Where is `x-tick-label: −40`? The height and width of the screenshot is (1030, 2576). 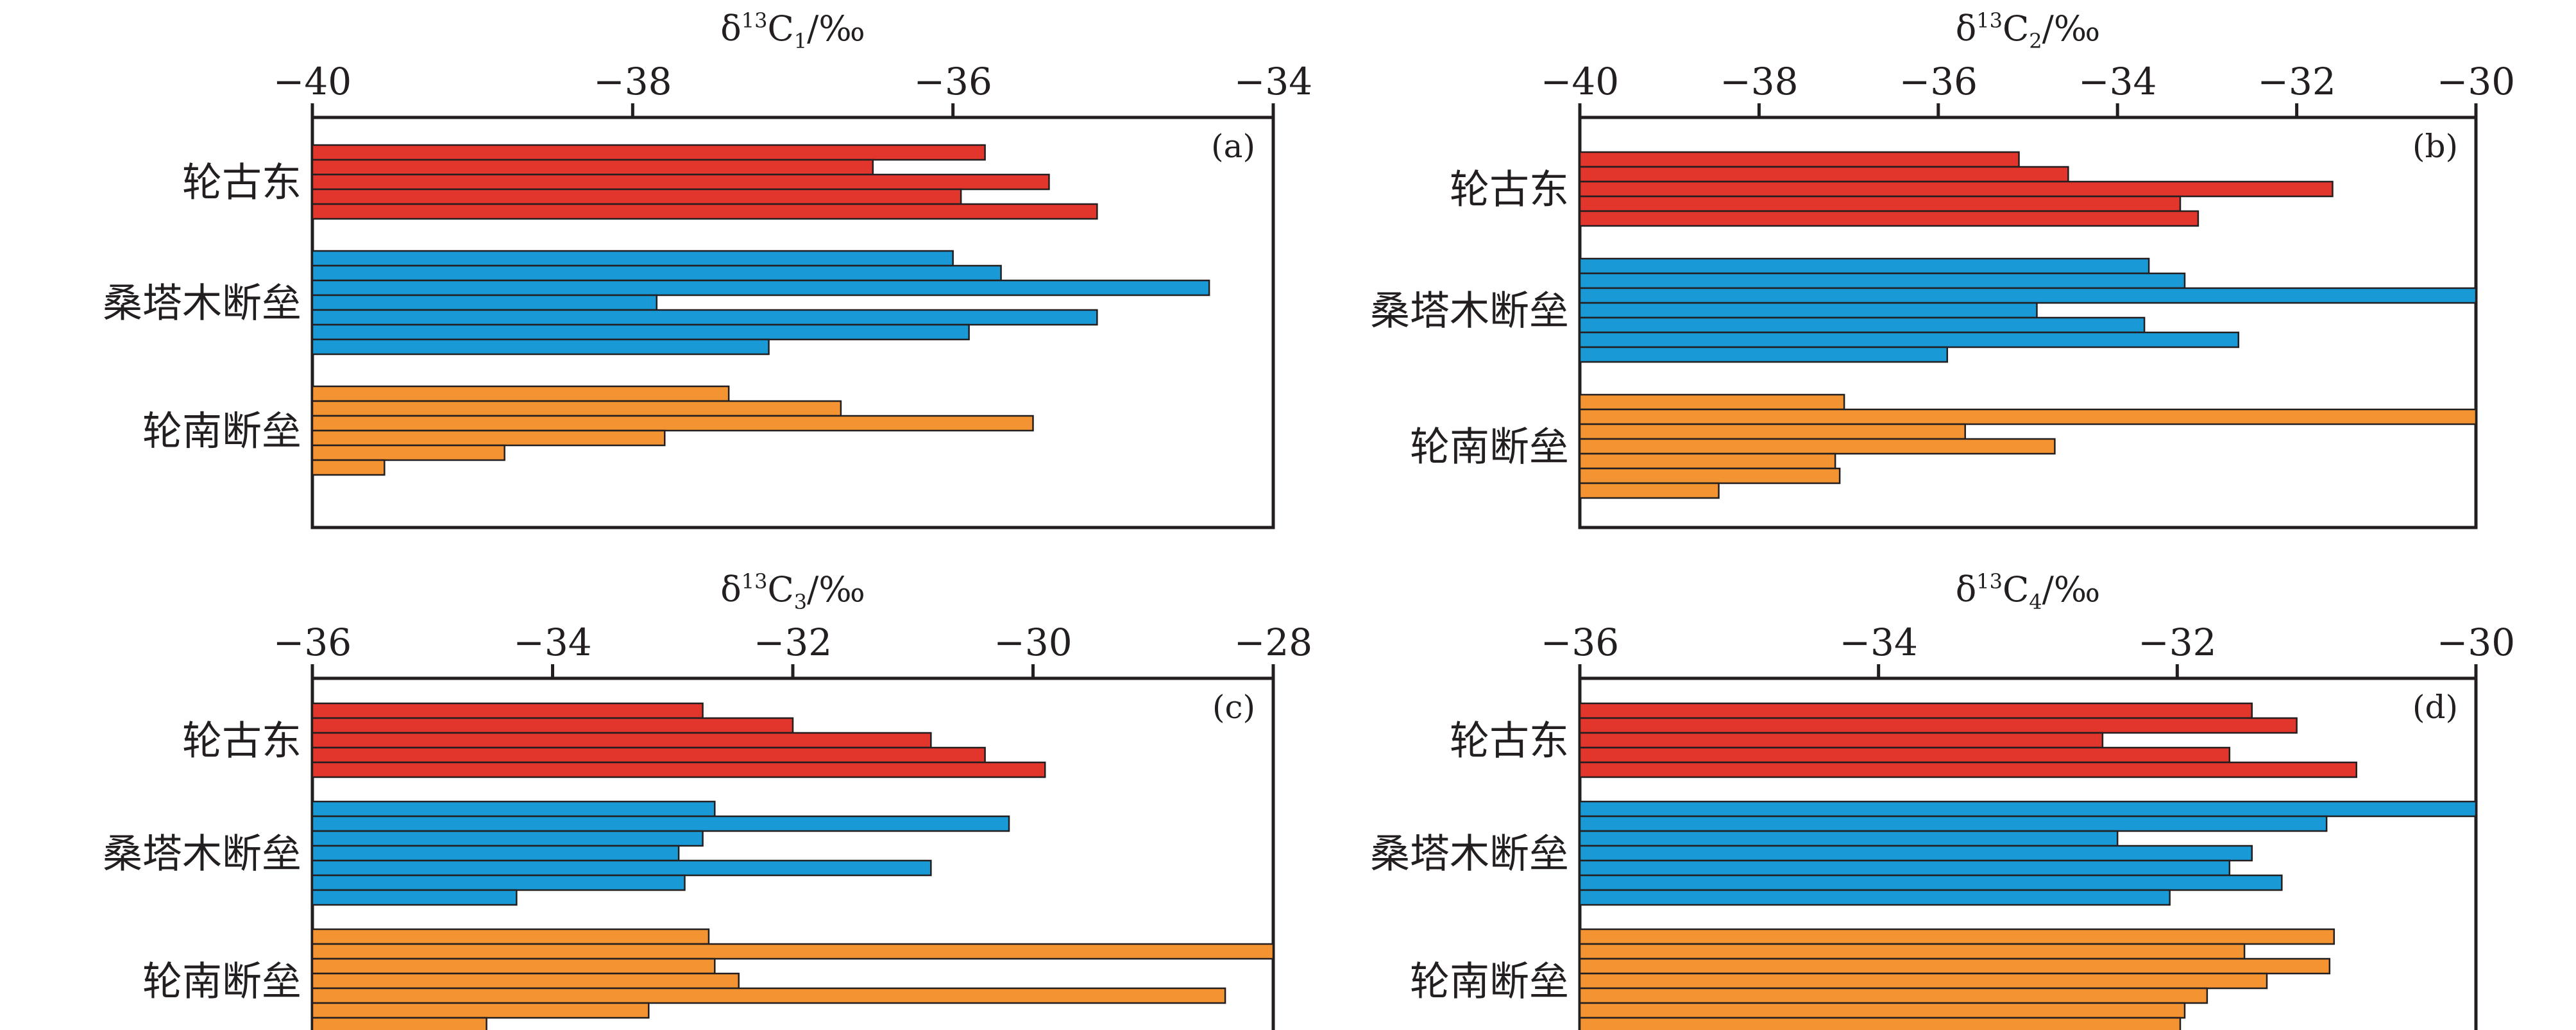 x-tick-label: −40 is located at coordinates (1580, 81).